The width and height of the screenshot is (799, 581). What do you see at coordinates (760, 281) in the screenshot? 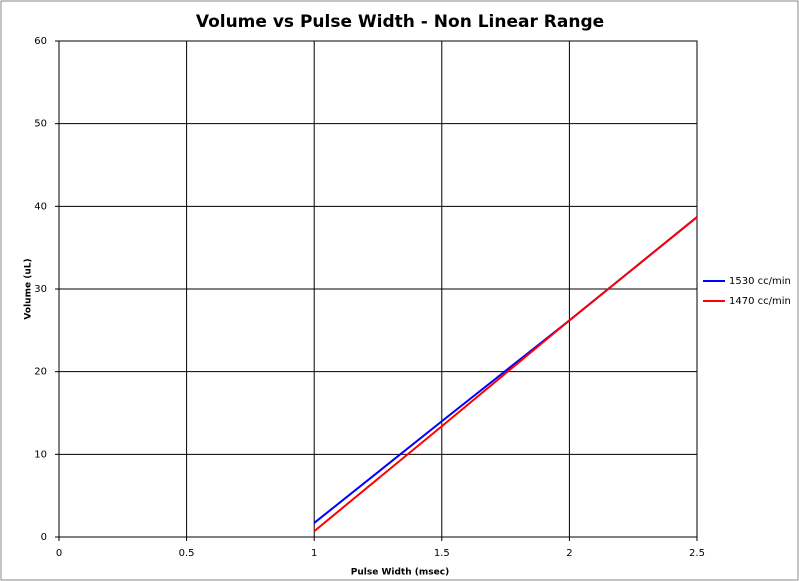
I see `legend-label: 1530 cc/min` at bounding box center [760, 281].